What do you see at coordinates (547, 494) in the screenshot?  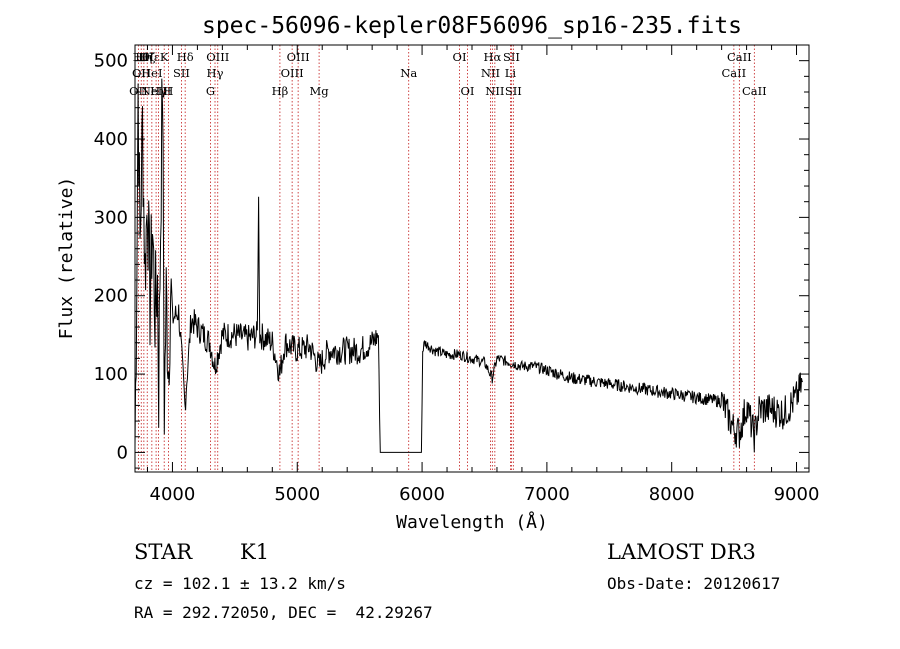 I see `x-tick-label: 7000` at bounding box center [547, 494].